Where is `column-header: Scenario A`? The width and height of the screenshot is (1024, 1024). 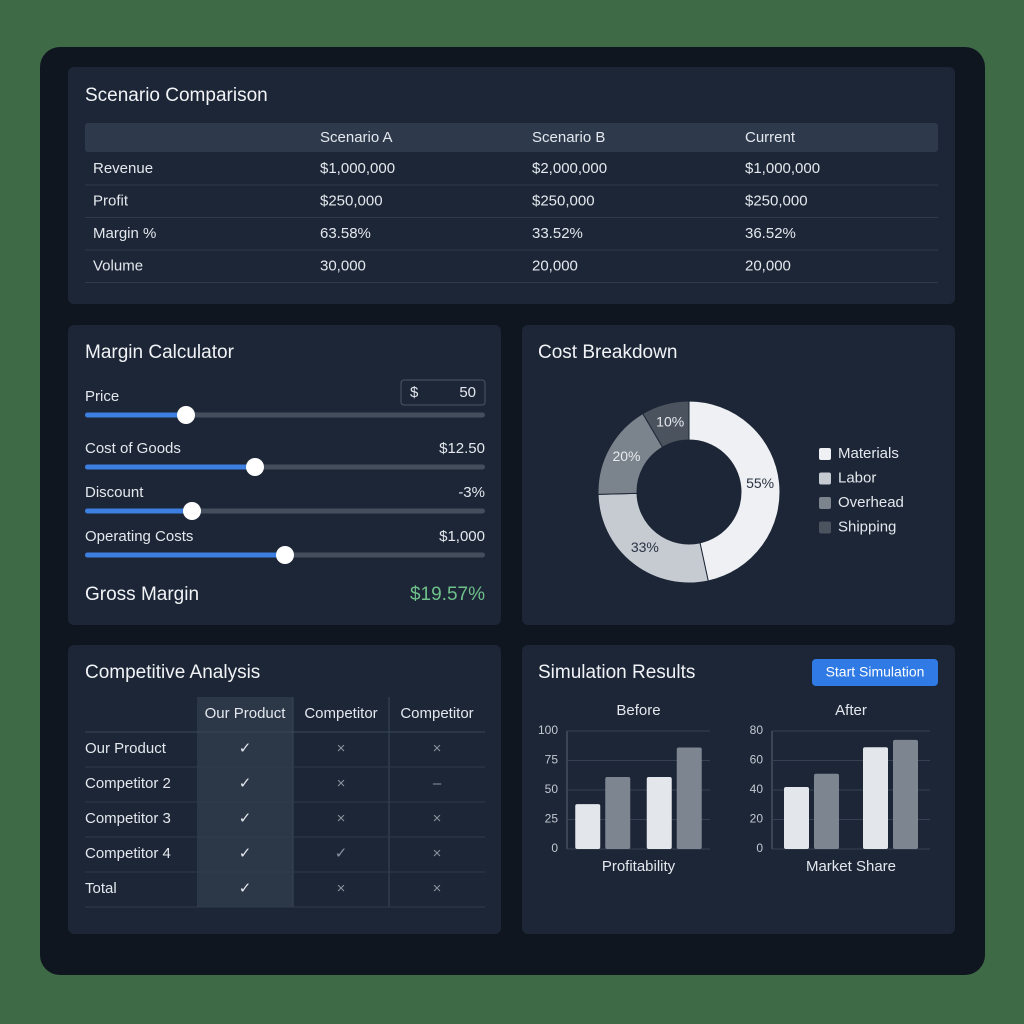
column-header: Scenario A is located at coordinates (356, 137).